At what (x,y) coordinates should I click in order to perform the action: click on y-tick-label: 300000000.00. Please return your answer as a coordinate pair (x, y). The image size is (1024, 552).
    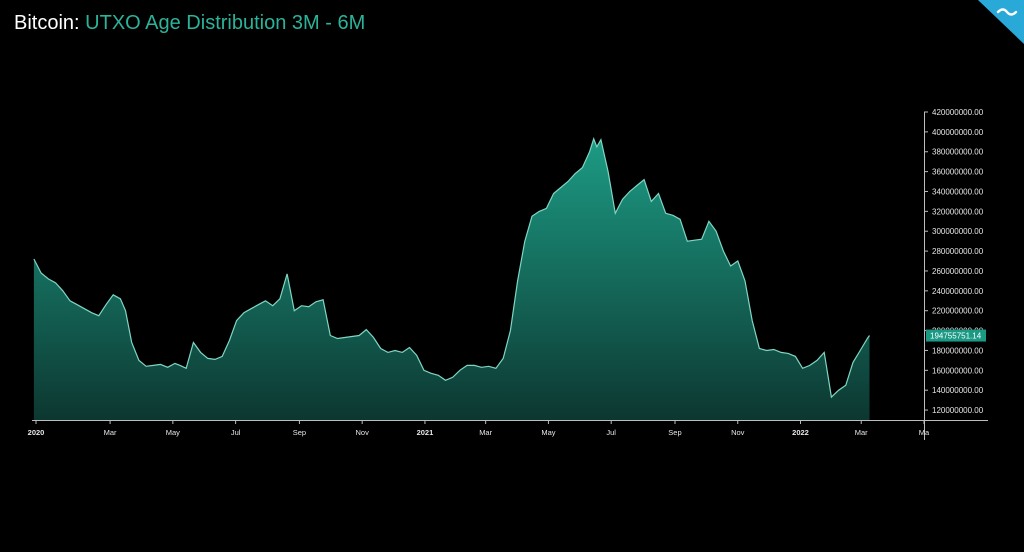
    Looking at the image, I should click on (958, 231).